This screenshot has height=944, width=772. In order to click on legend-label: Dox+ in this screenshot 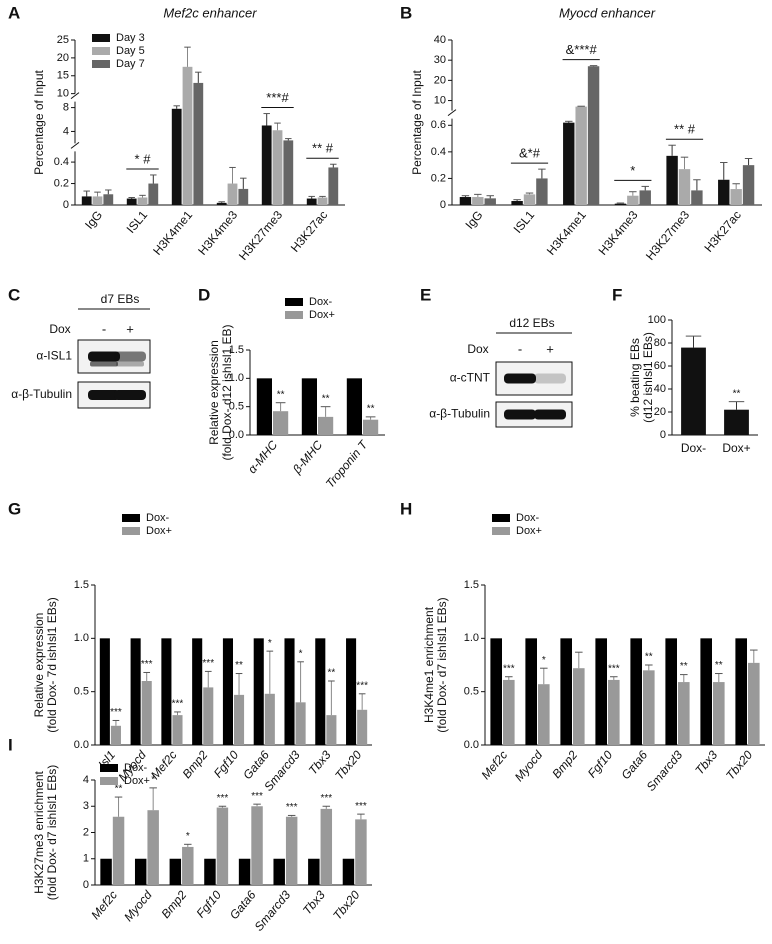, I will do `click(322, 315)`.